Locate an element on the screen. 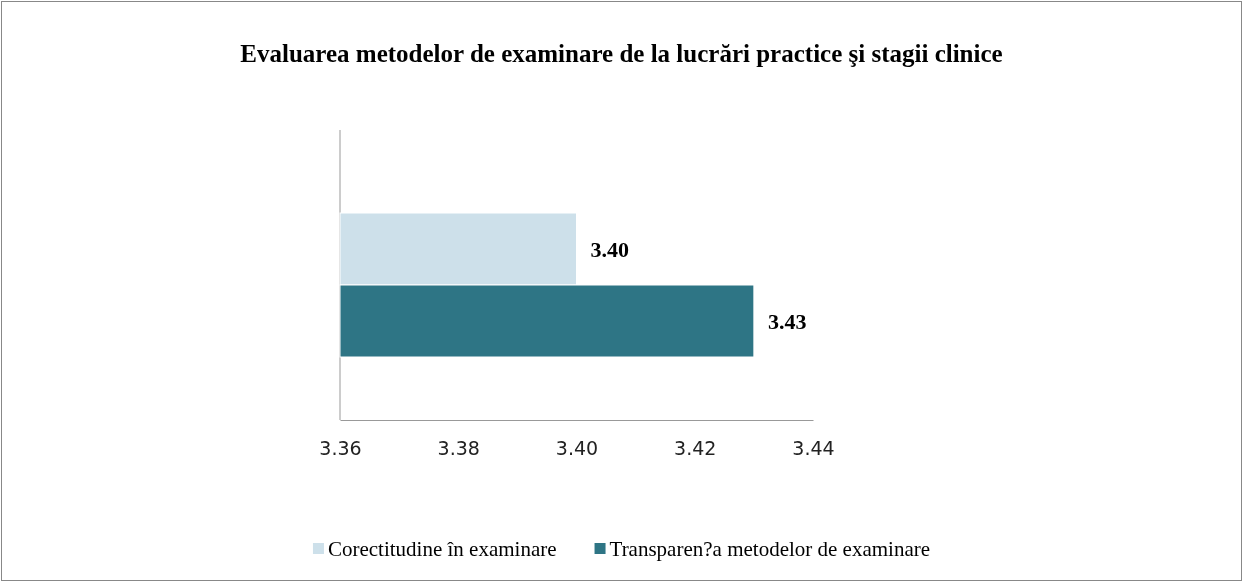 Image resolution: width=1243 pixels, height=582 pixels. data-label: 3.40 is located at coordinates (609, 249).